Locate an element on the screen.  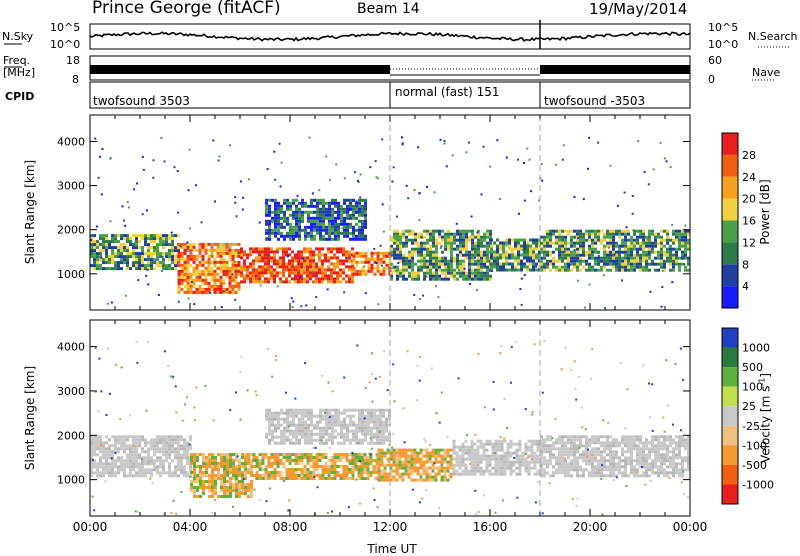
x-tick-label-3: 08:00 is located at coordinates (290, 527).